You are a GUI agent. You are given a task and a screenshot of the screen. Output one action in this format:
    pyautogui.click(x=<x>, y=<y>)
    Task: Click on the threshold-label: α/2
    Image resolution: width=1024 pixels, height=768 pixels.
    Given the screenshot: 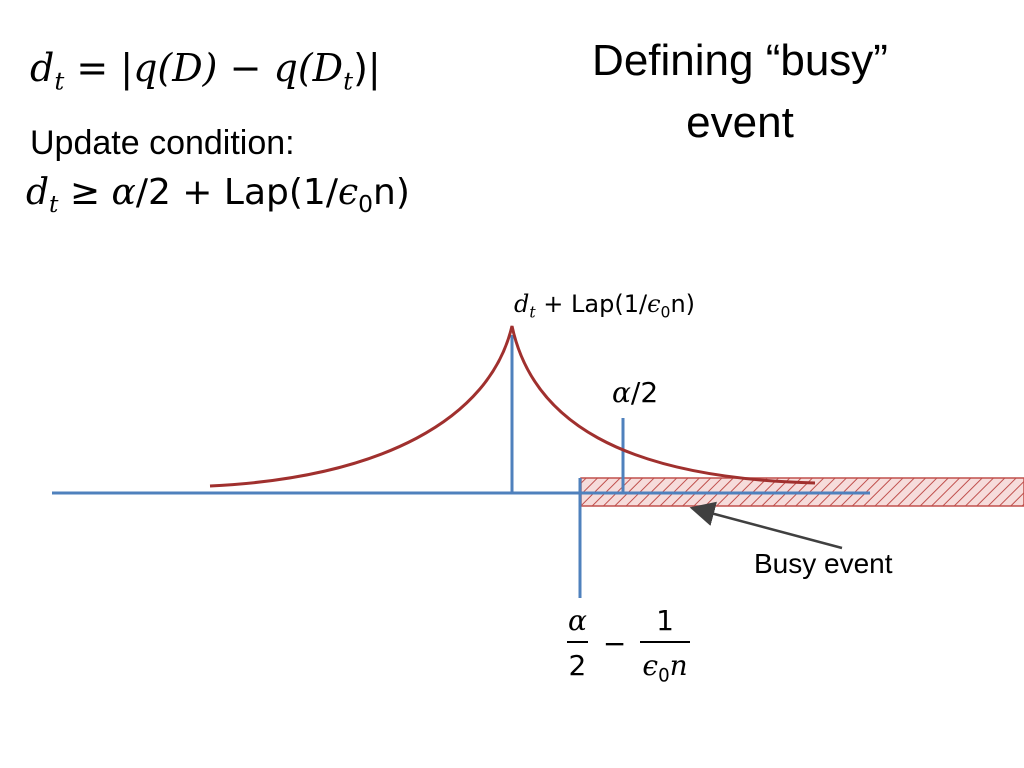 What is the action you would take?
    pyautogui.click(x=635, y=392)
    